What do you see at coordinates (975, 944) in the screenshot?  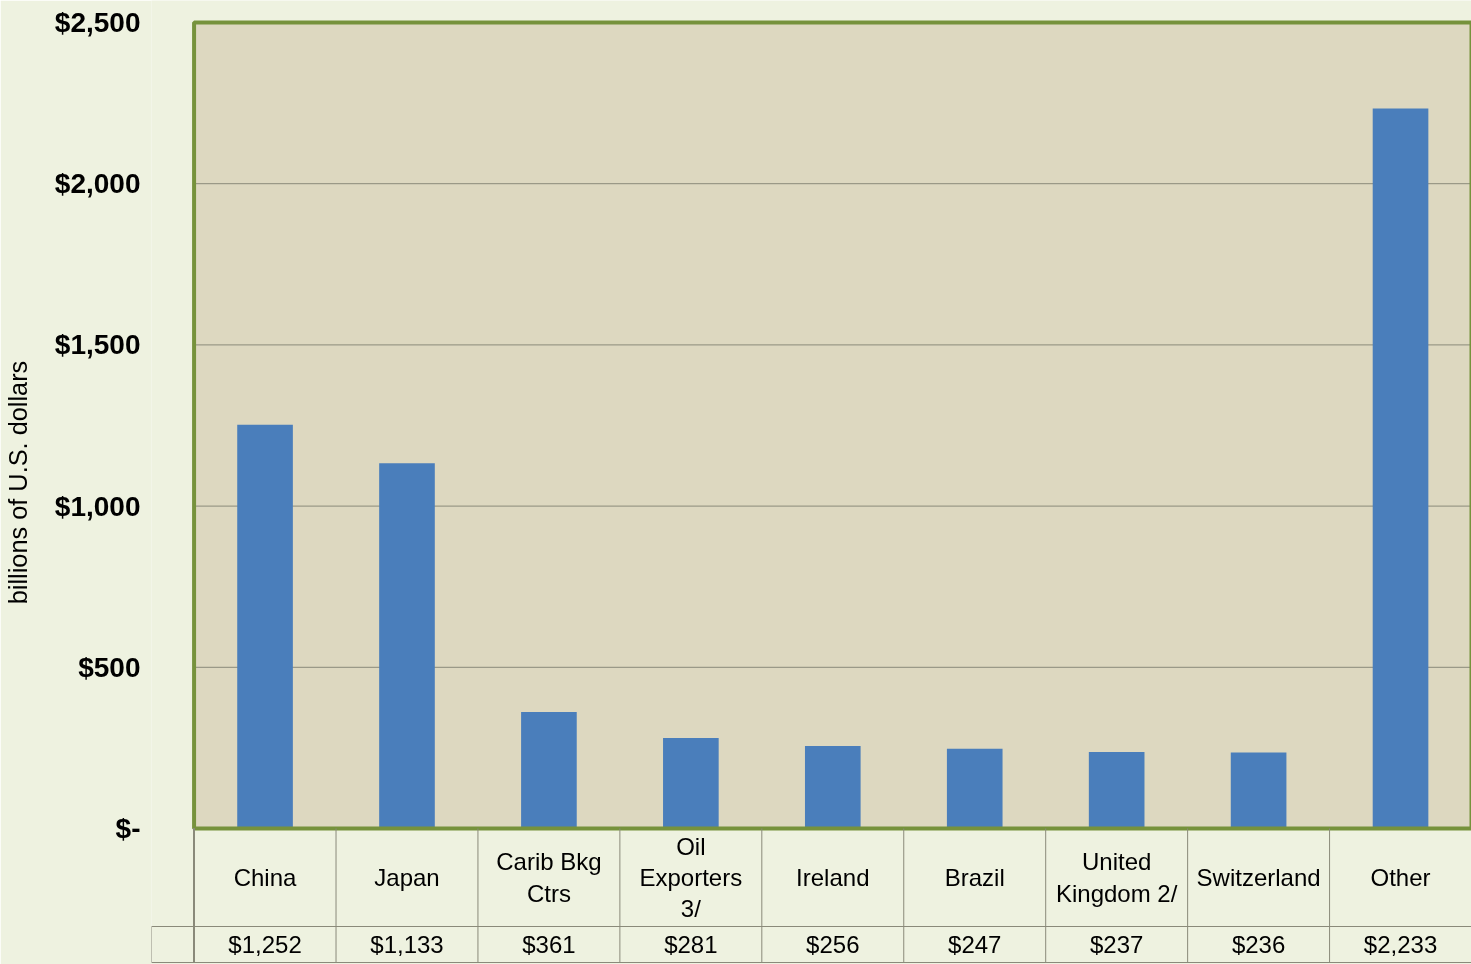 I see `data-label: $247` at bounding box center [975, 944].